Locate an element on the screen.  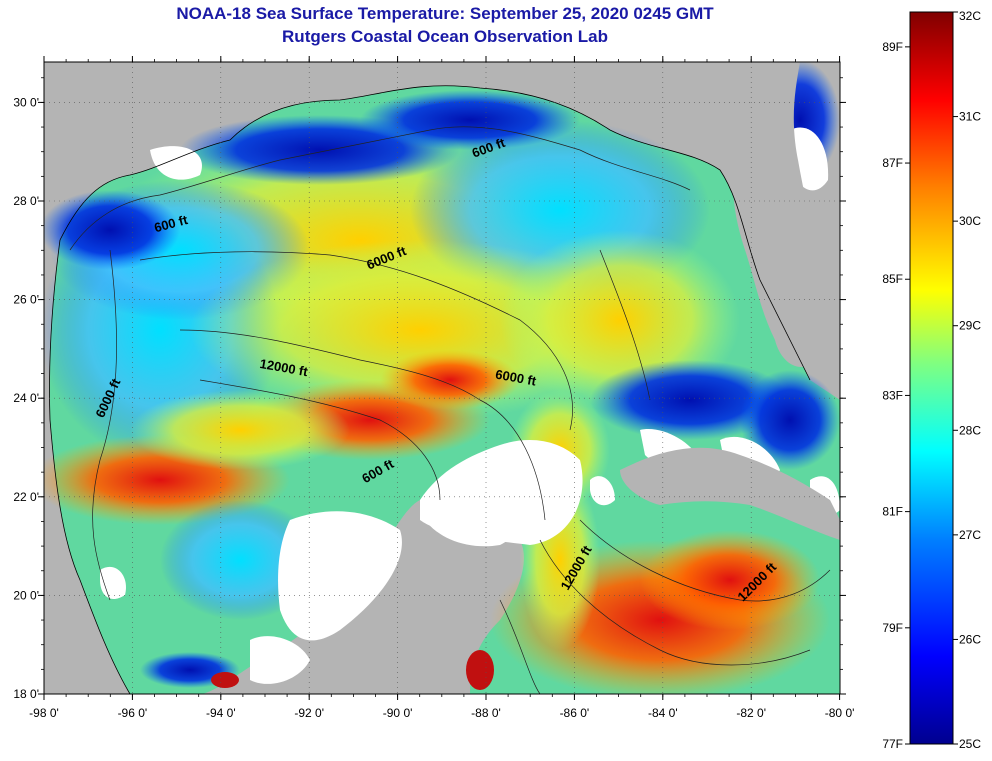
map-subtitle: Rutgers Coastal Ocean Observation Lab is located at coordinates (445, 36).